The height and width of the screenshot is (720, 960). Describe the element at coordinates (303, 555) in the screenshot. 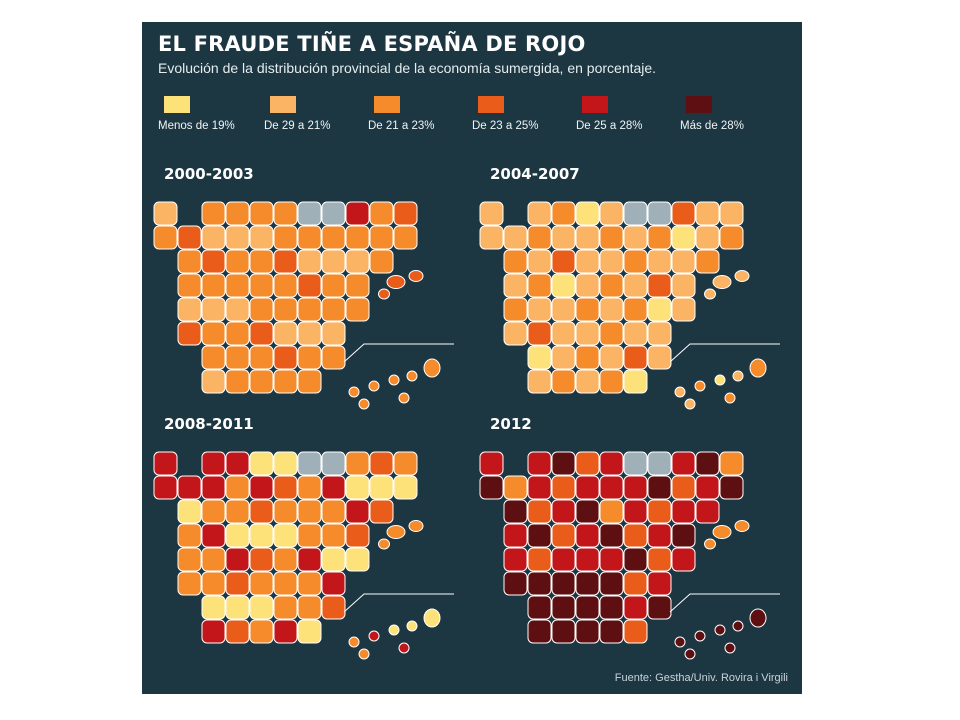

I see `map-svg` at that location.